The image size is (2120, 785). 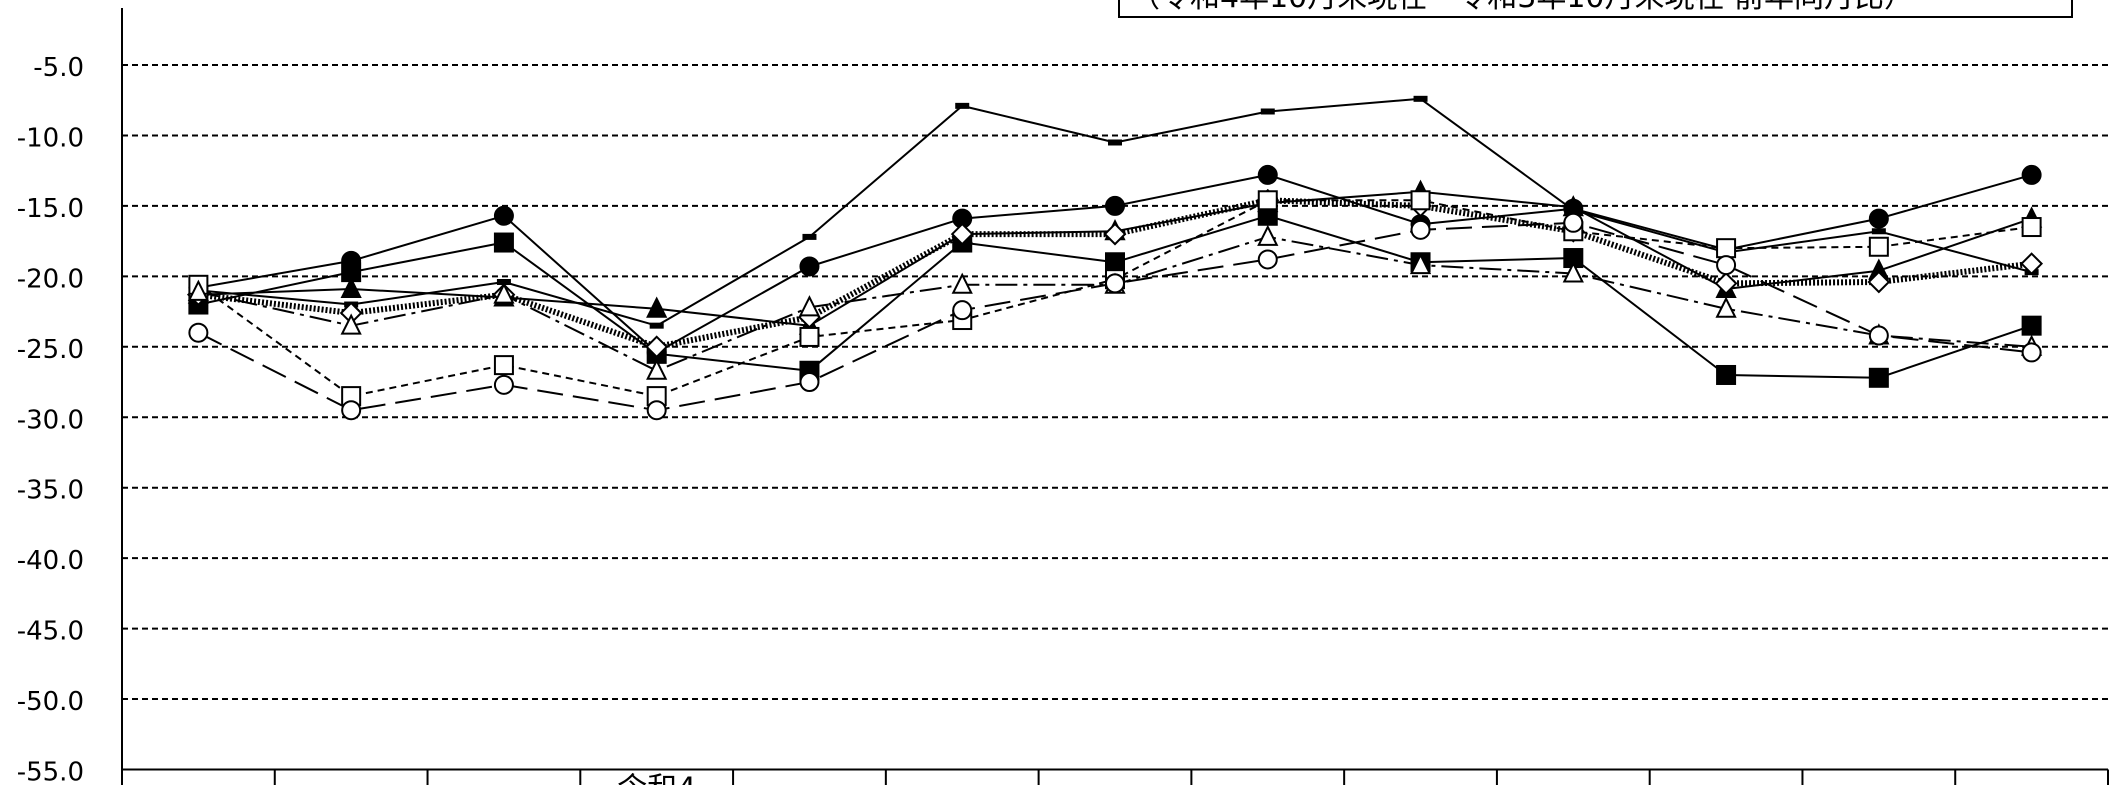 What do you see at coordinates (50, 420) in the screenshot?
I see `y-tick-label: -30.0` at bounding box center [50, 420].